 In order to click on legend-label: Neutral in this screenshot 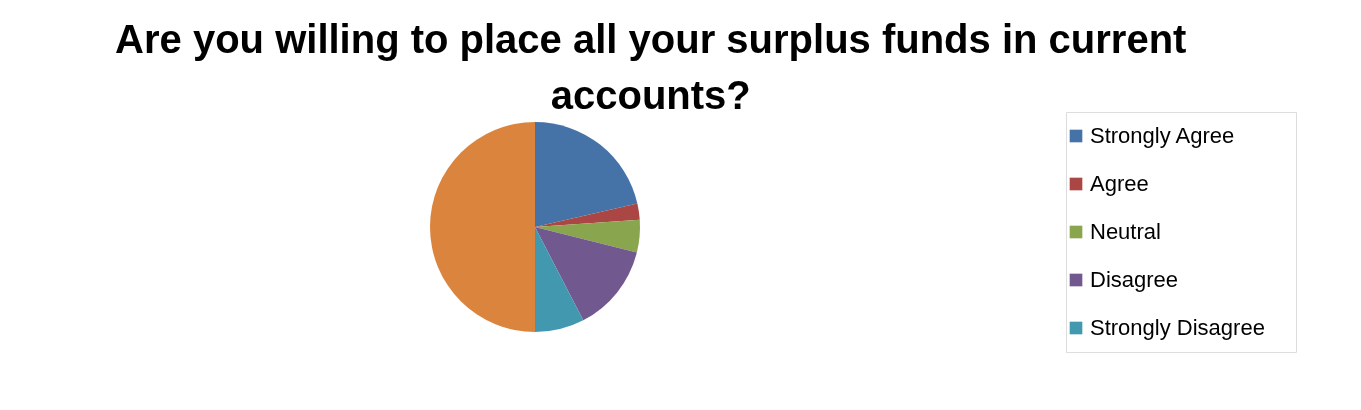, I will do `click(1125, 231)`.